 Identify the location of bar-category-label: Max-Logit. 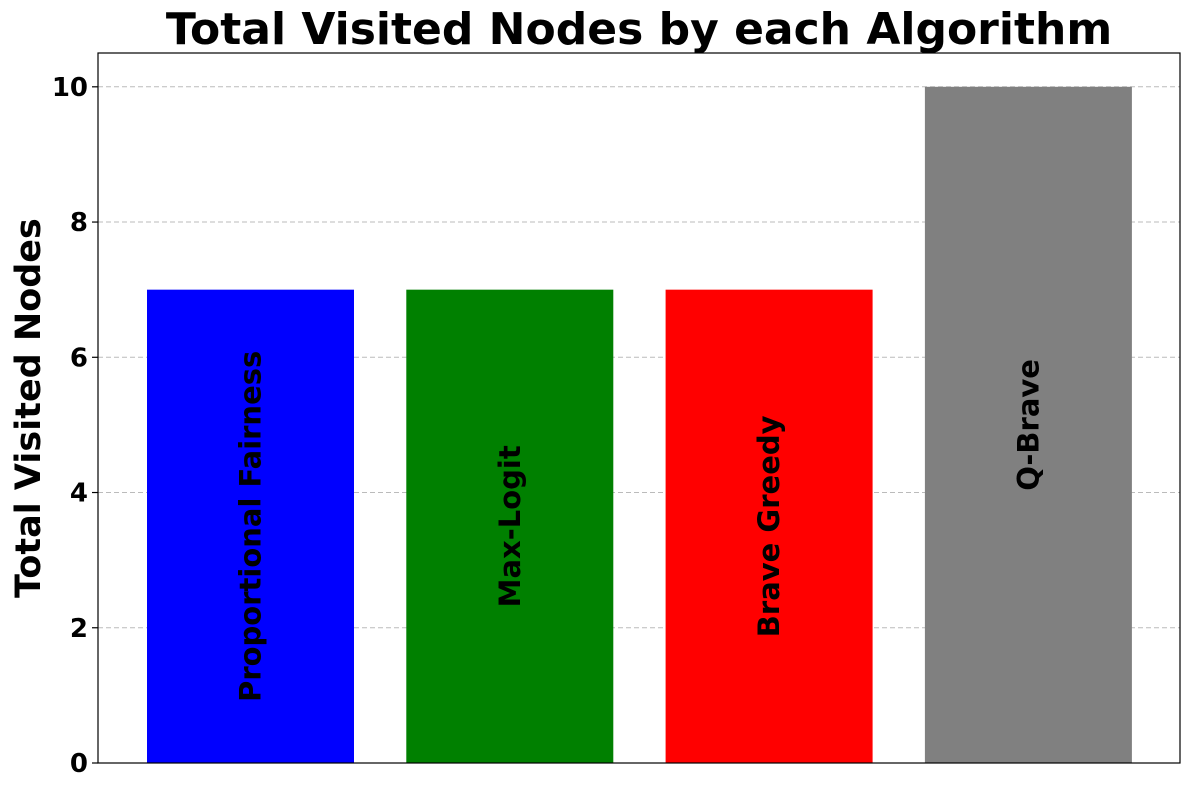
(510, 526).